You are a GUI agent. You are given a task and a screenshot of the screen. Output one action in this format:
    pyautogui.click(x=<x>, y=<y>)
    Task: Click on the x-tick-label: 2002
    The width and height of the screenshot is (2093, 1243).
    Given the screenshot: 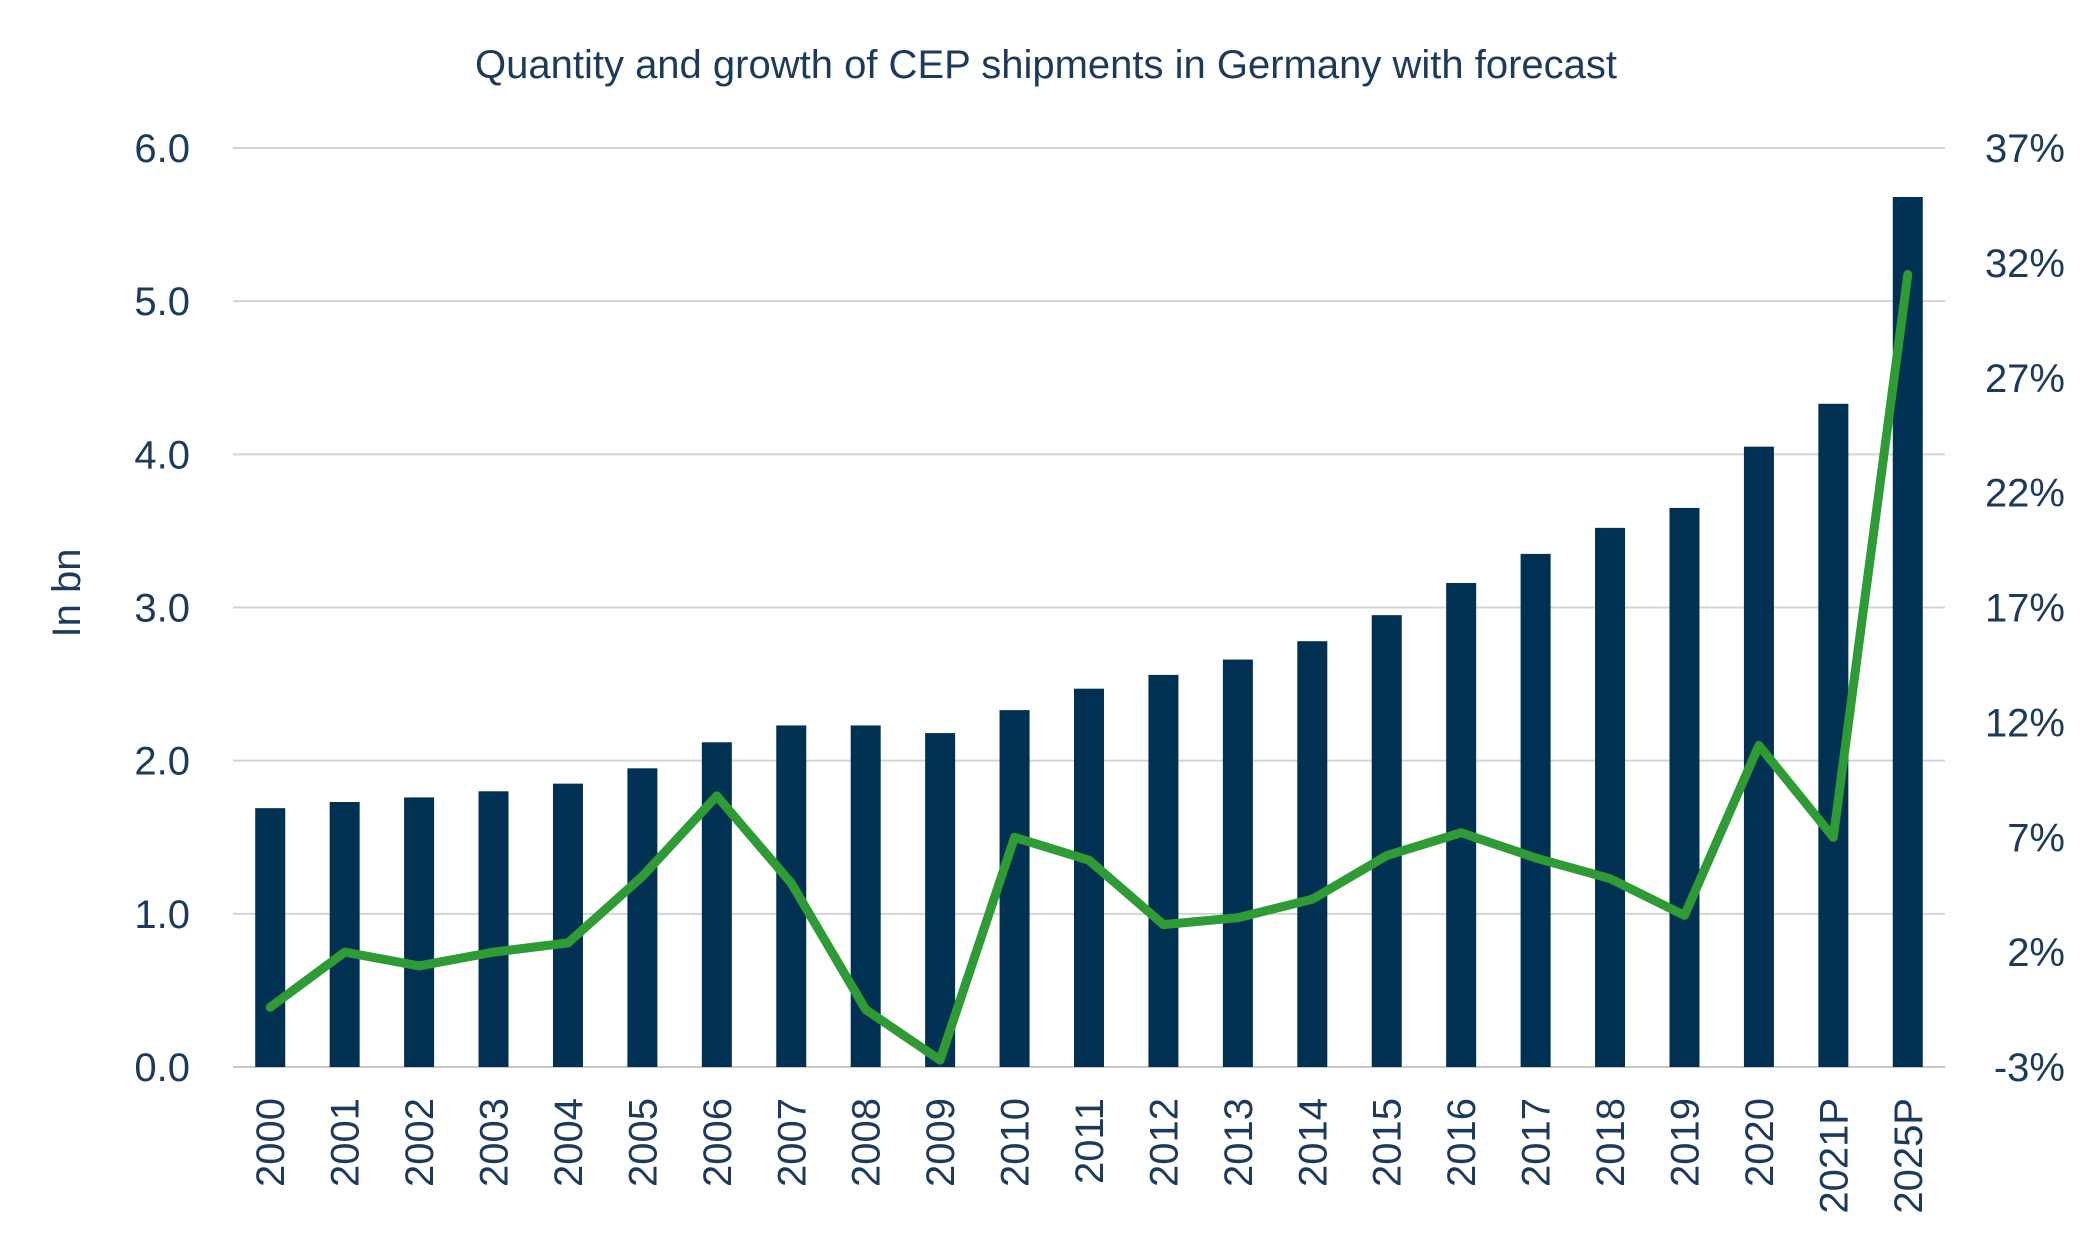 What is the action you would take?
    pyautogui.click(x=420, y=1142)
    